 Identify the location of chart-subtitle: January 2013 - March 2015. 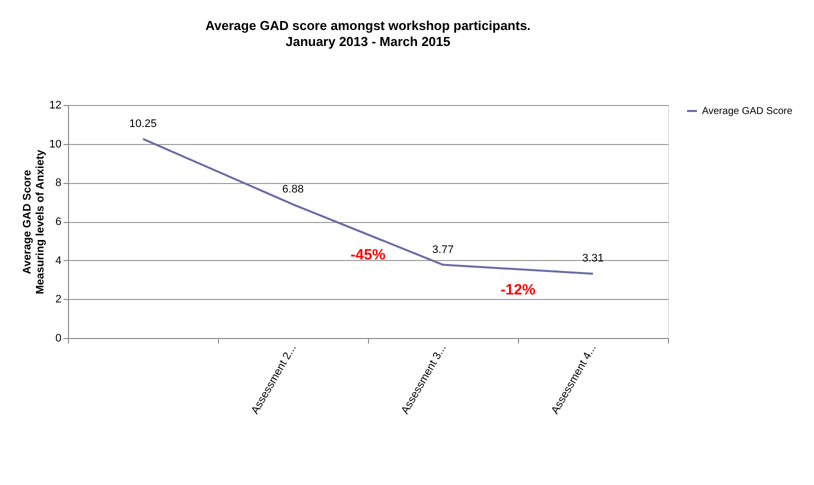
(368, 41).